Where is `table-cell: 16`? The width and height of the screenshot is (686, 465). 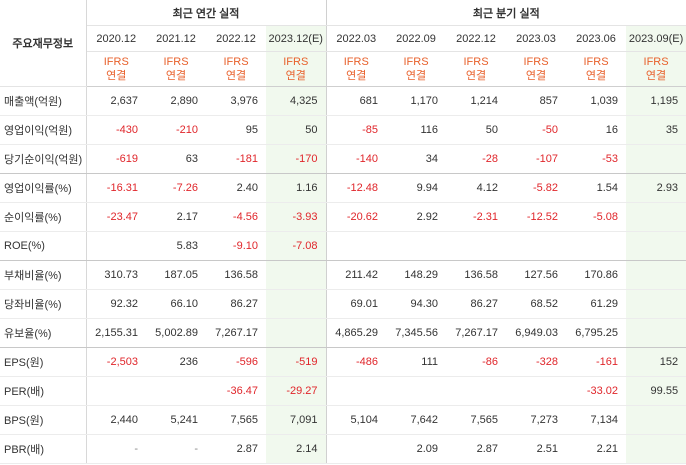
table-cell: 16 is located at coordinates (596, 130).